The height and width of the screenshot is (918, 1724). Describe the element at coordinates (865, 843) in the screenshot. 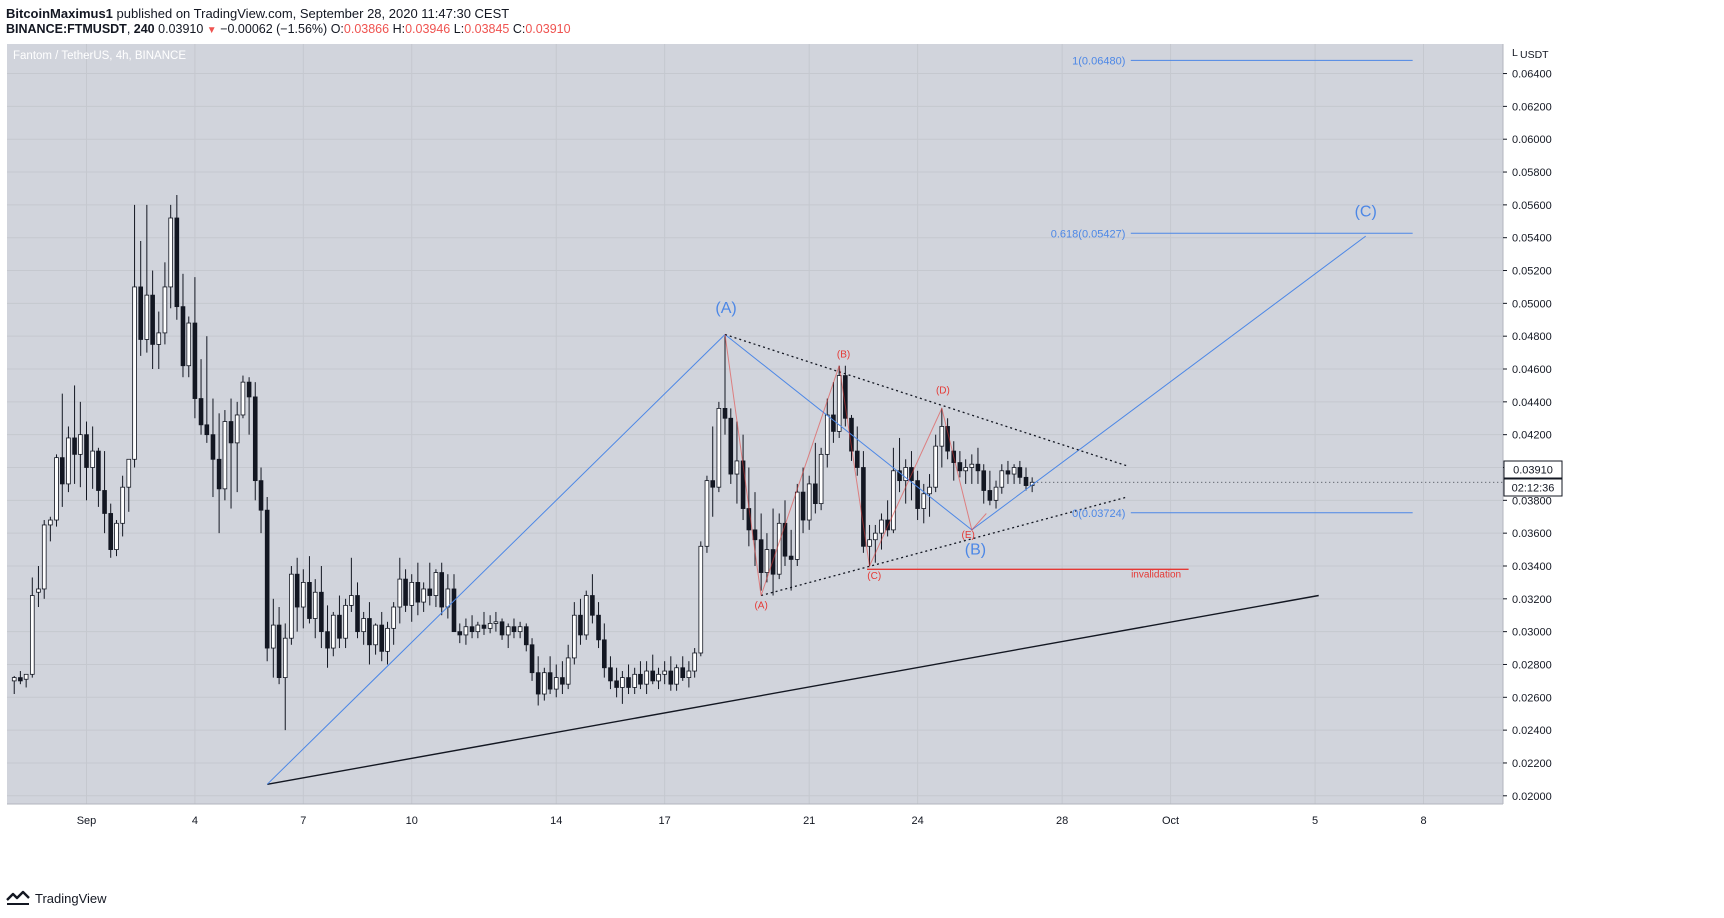

I see `time-scale` at that location.